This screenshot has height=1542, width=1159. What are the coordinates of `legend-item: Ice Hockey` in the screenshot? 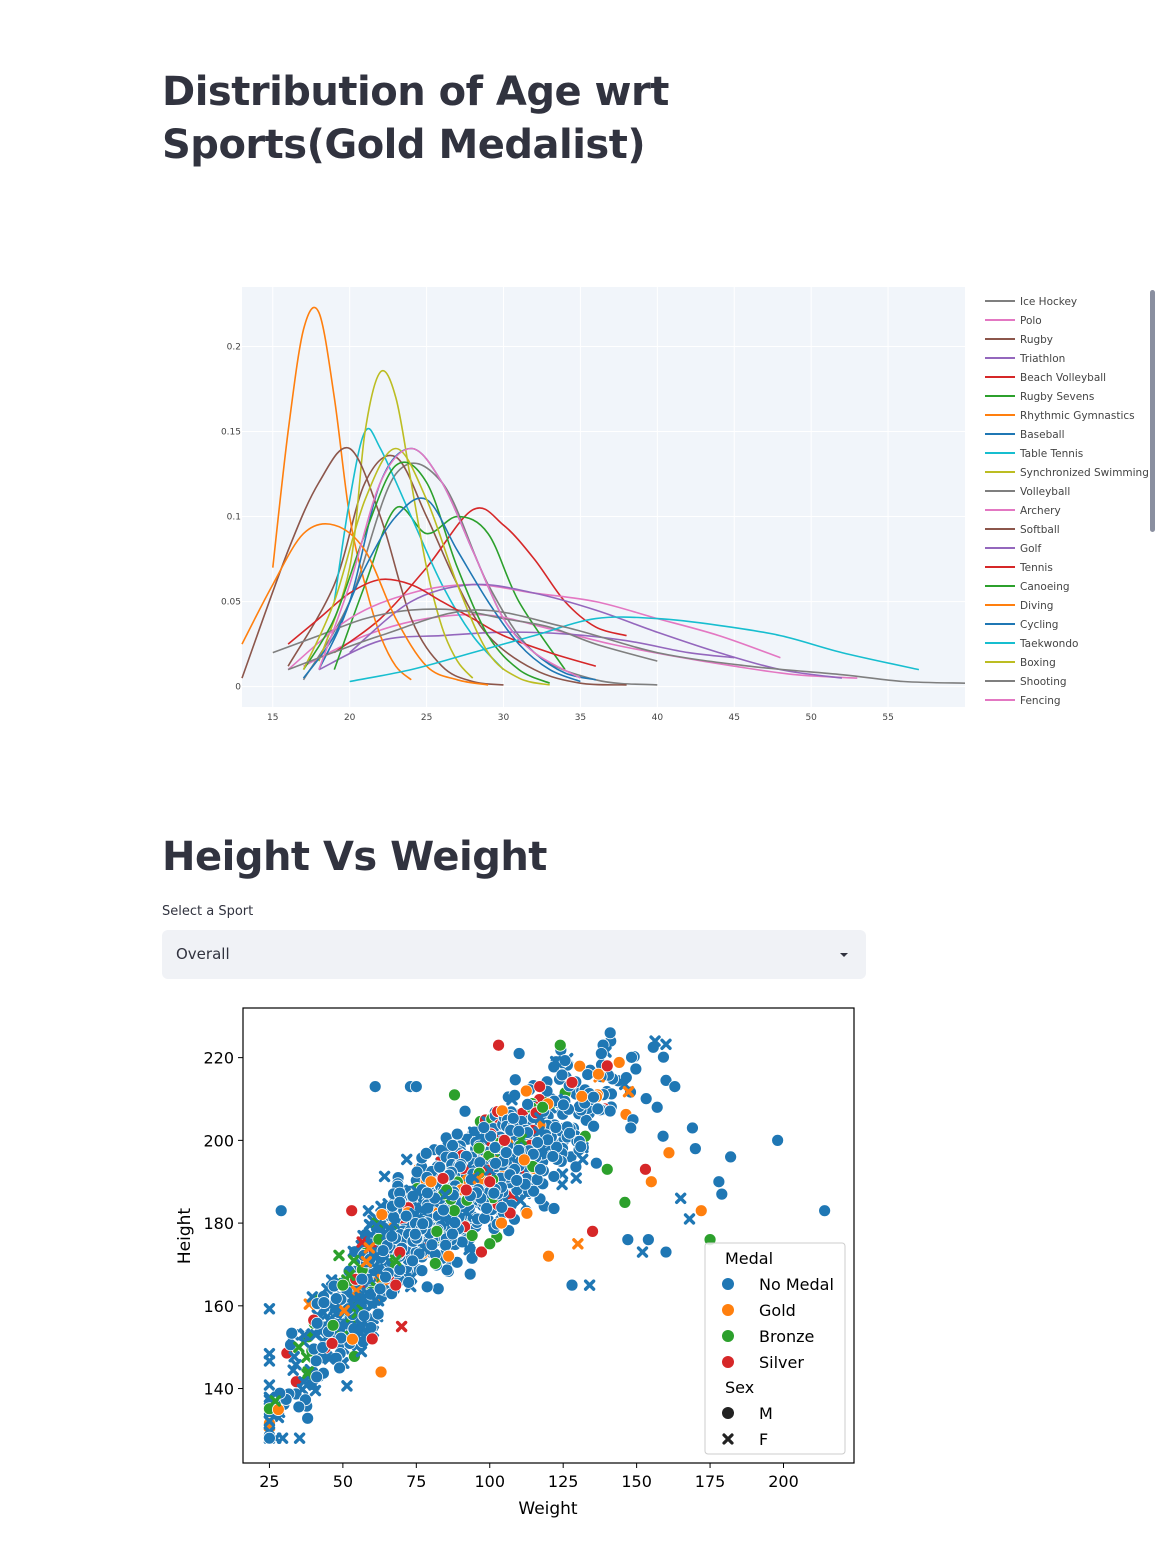 It's located at (1031, 302).